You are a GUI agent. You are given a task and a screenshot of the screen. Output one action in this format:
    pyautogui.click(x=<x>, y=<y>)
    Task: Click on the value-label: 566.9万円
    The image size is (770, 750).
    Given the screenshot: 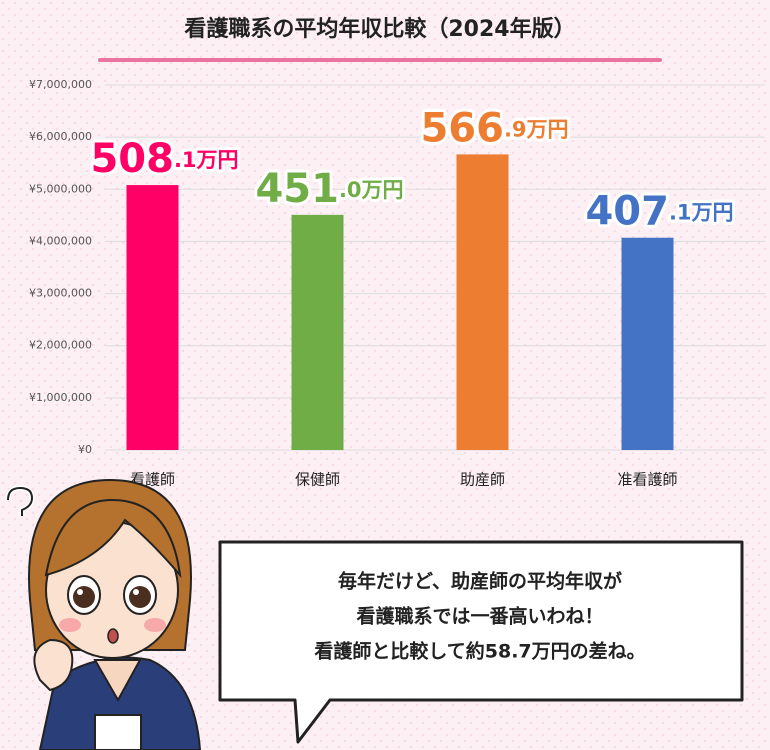 What is the action you would take?
    pyautogui.click(x=494, y=128)
    